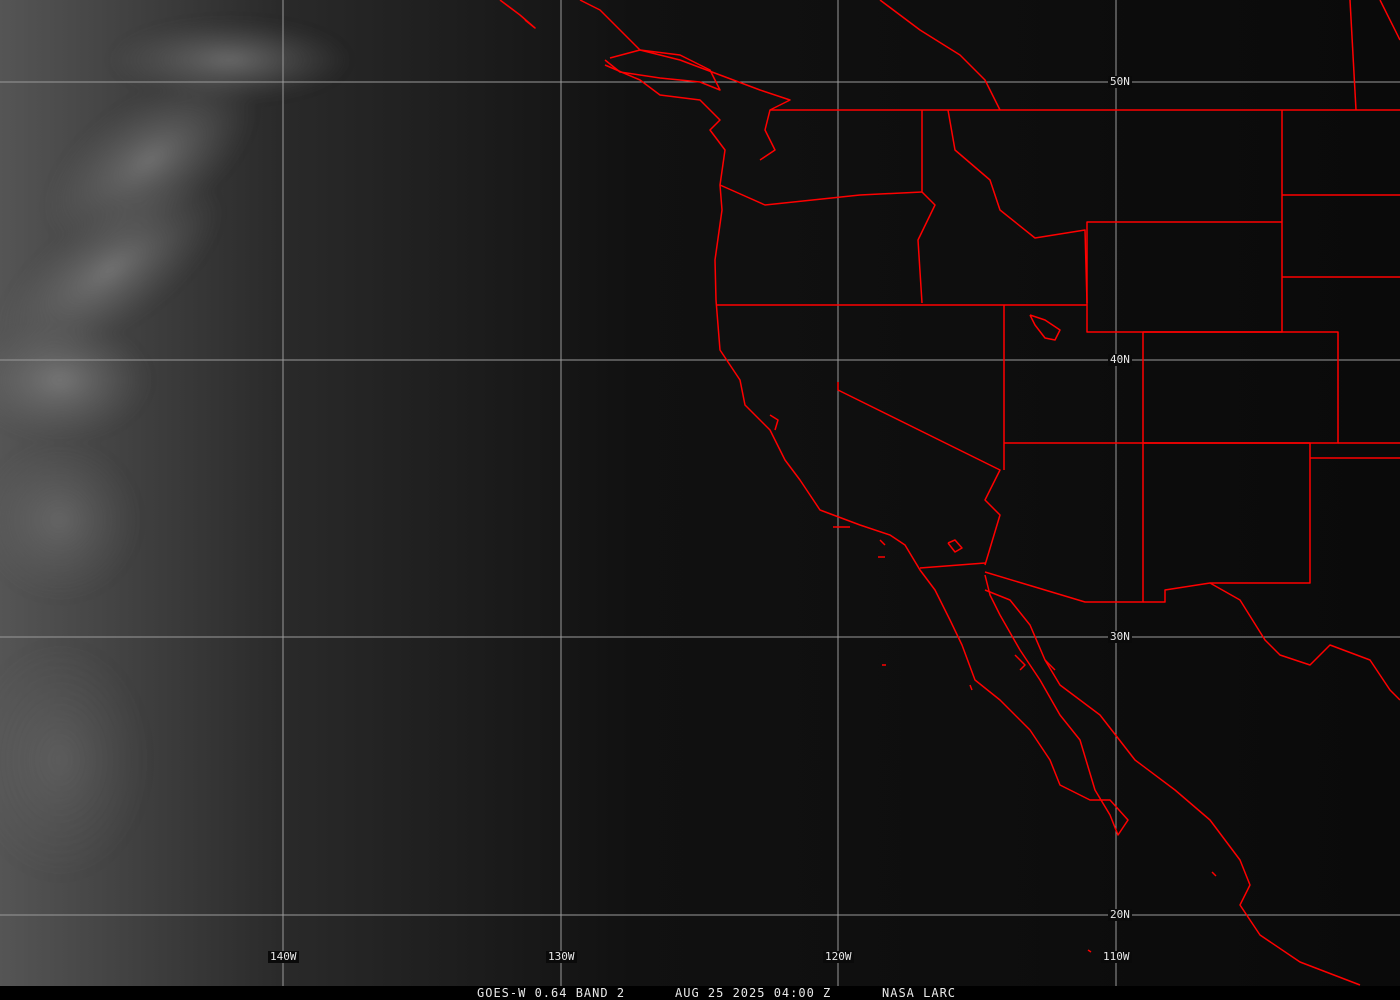 Image resolution: width=1400 pixels, height=1000 pixels. I want to click on satellite-band-label: GOES-W 0.64 BAND 2, so click(551, 993).